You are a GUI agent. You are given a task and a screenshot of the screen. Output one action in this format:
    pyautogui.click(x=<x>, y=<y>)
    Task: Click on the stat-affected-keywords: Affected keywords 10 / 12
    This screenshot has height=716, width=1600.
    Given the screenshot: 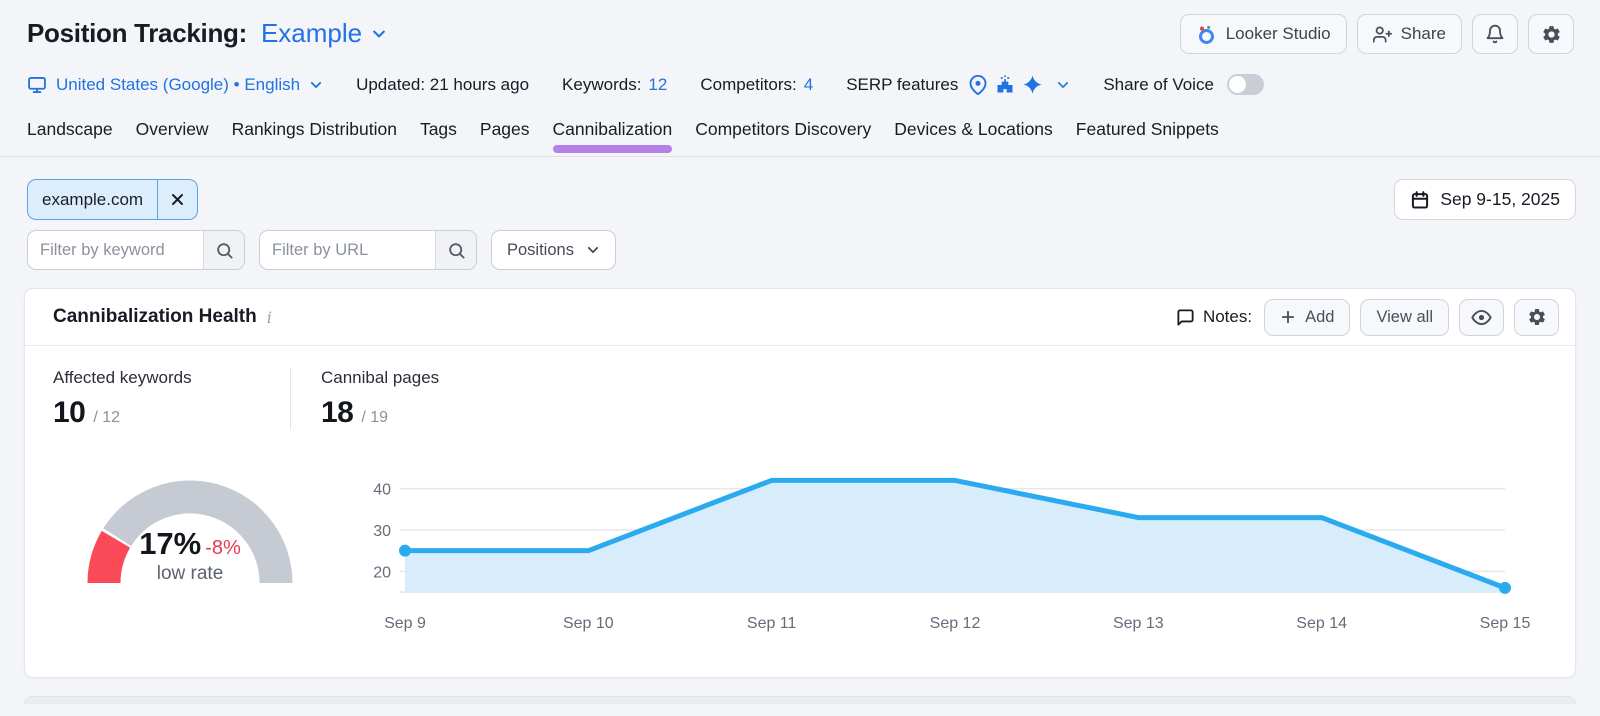 What is the action you would take?
    pyautogui.click(x=171, y=399)
    